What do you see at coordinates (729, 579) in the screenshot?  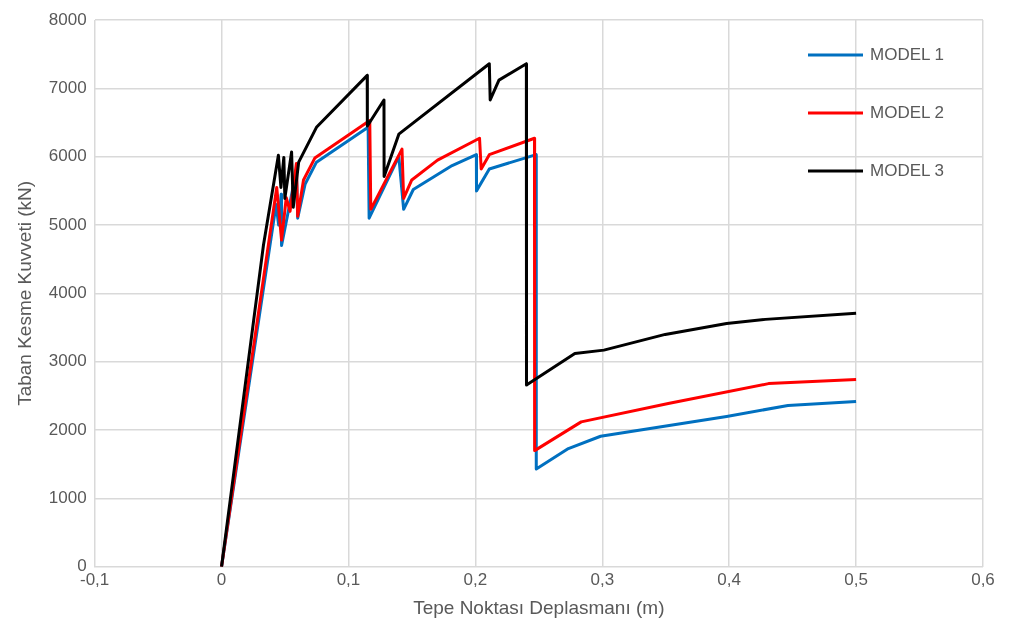 I see `x-tick-label: 0,4` at bounding box center [729, 579].